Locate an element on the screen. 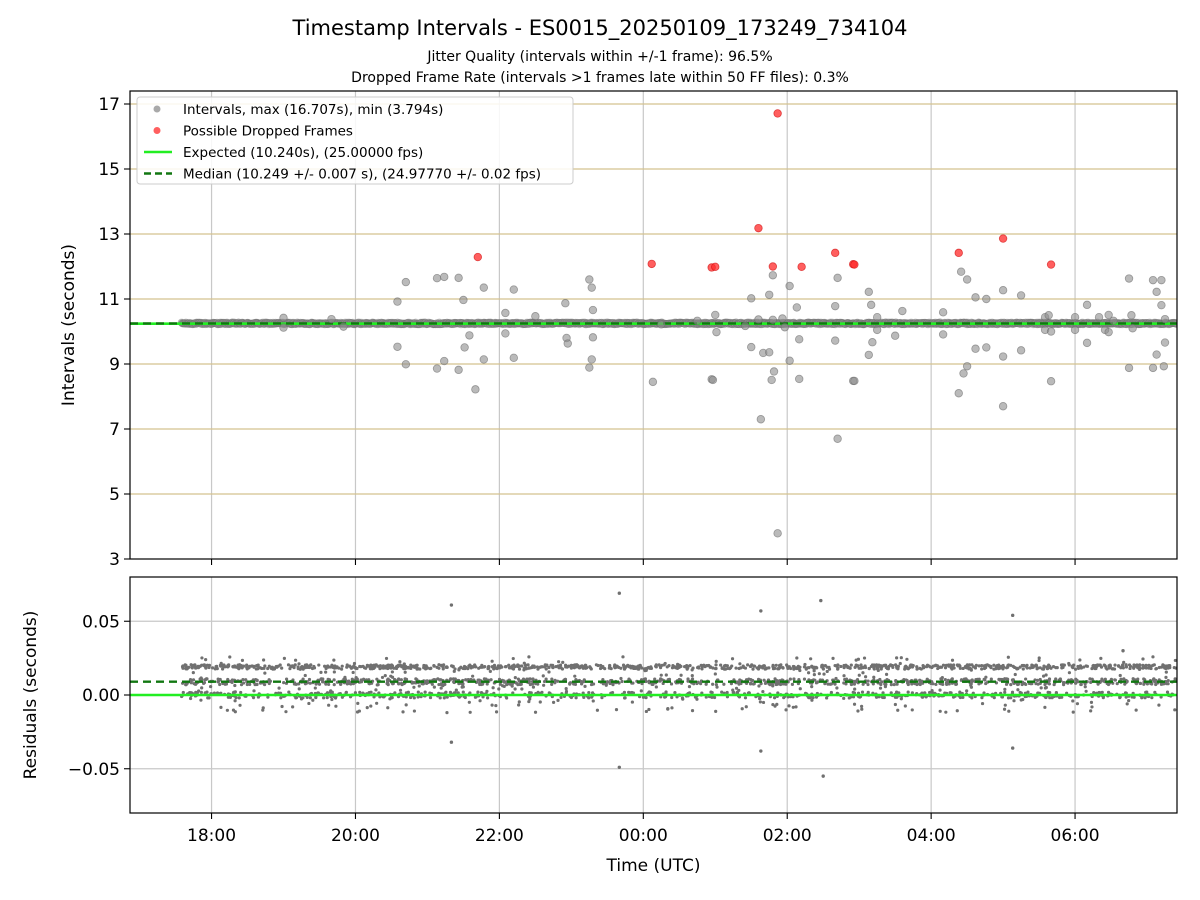 The image size is (1200, 900). y-tick-label: 3 is located at coordinates (114, 560).